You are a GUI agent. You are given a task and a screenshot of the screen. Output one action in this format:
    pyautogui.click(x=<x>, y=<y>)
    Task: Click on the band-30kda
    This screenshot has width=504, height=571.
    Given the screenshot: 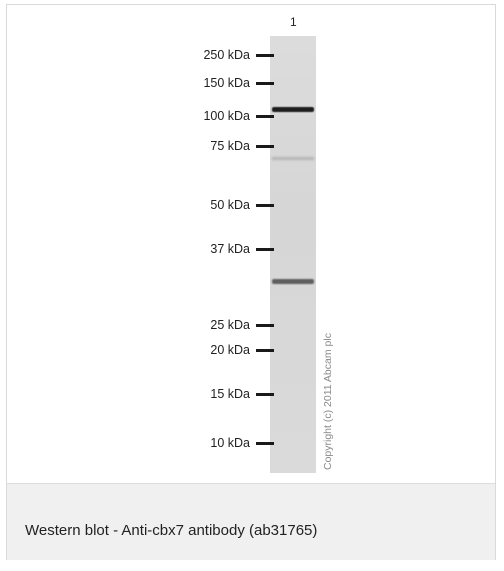 What is the action you would take?
    pyautogui.click(x=293, y=281)
    